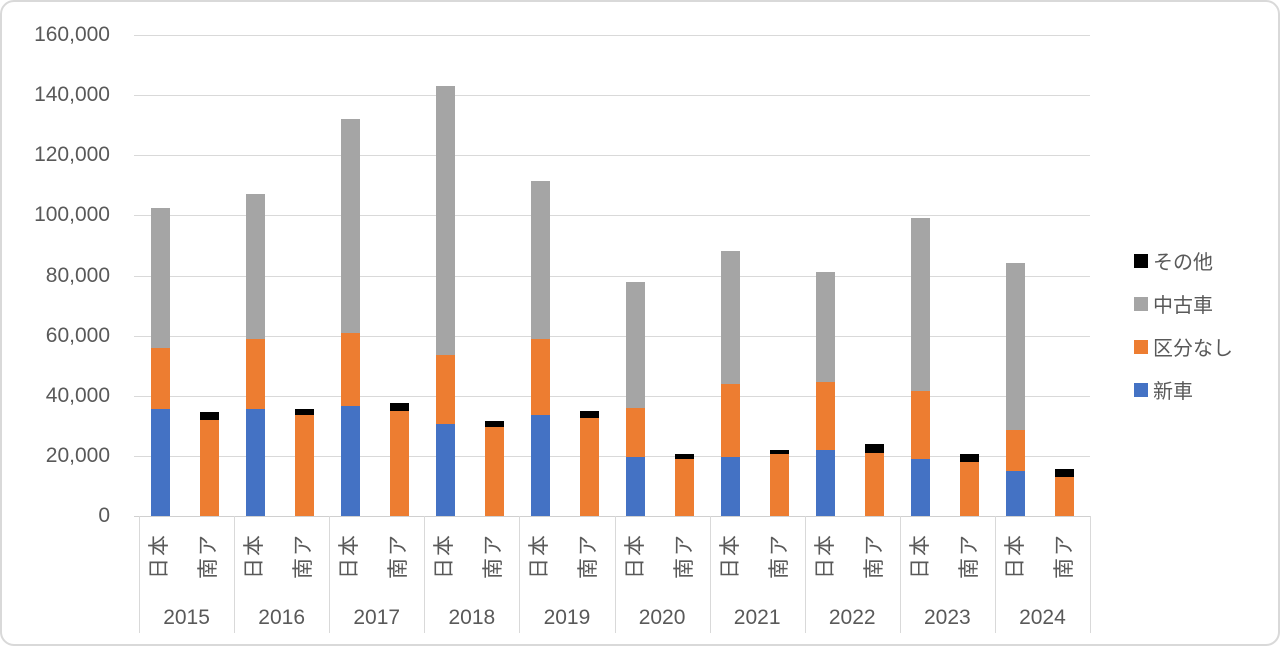 Image resolution: width=1280 pixels, height=646 pixels. I want to click on legend-label: その他, so click(1183, 263).